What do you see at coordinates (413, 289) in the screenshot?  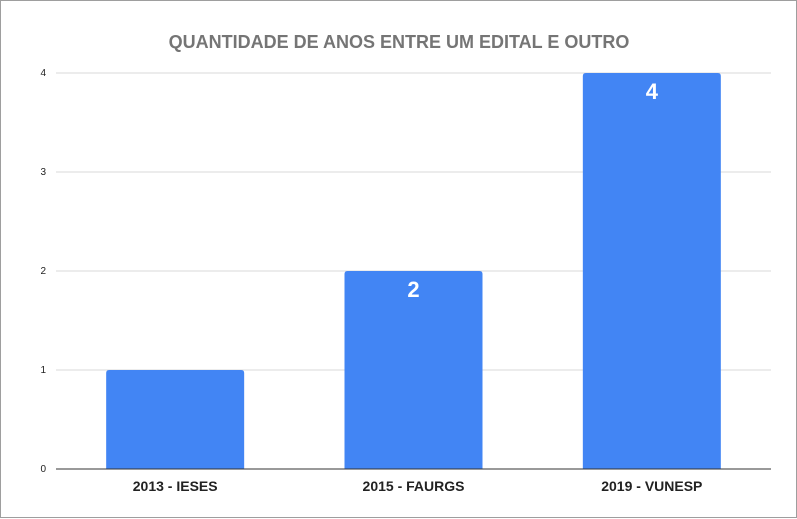 I see `bar-data-label: 2` at bounding box center [413, 289].